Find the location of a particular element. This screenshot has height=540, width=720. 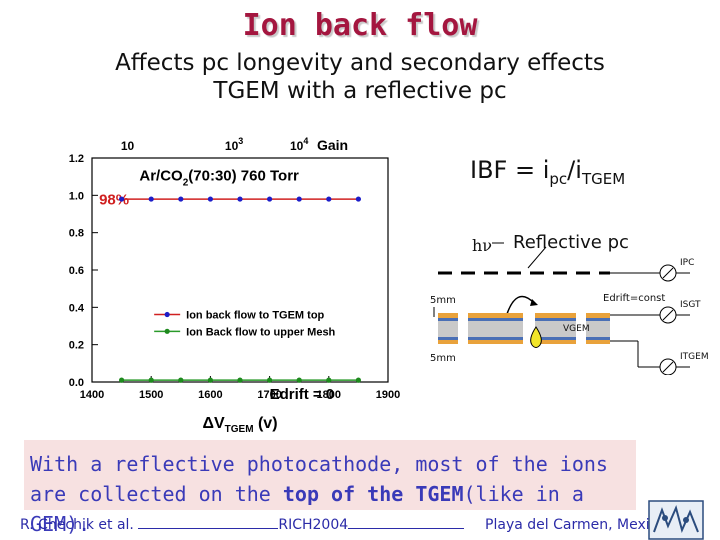

note-bold: top of the TGEM is located at coordinates (373, 494).